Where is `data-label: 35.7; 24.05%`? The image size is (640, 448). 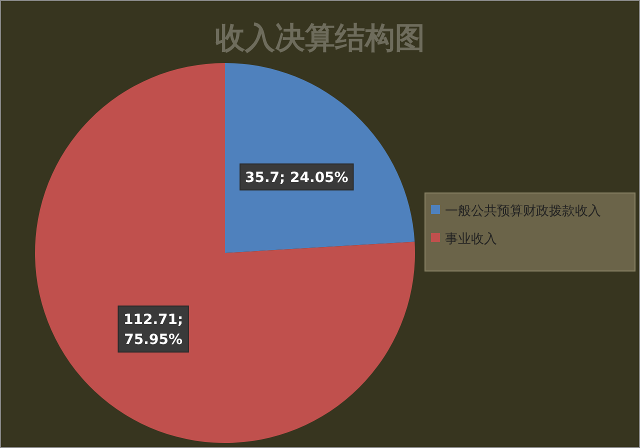
data-label: 35.7; 24.05% is located at coordinates (296, 178).